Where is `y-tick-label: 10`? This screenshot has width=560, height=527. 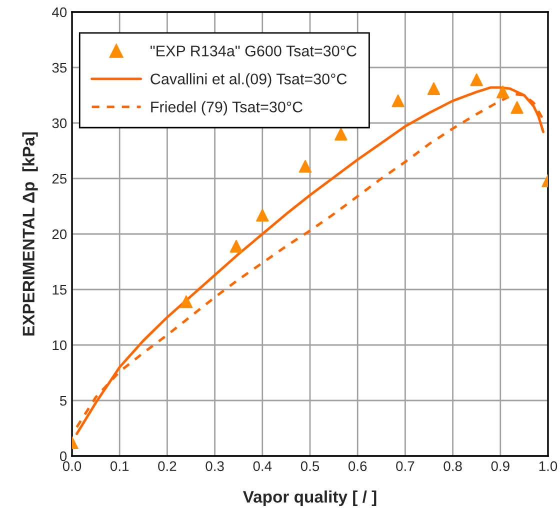 y-tick-label: 10 is located at coordinates (59, 345).